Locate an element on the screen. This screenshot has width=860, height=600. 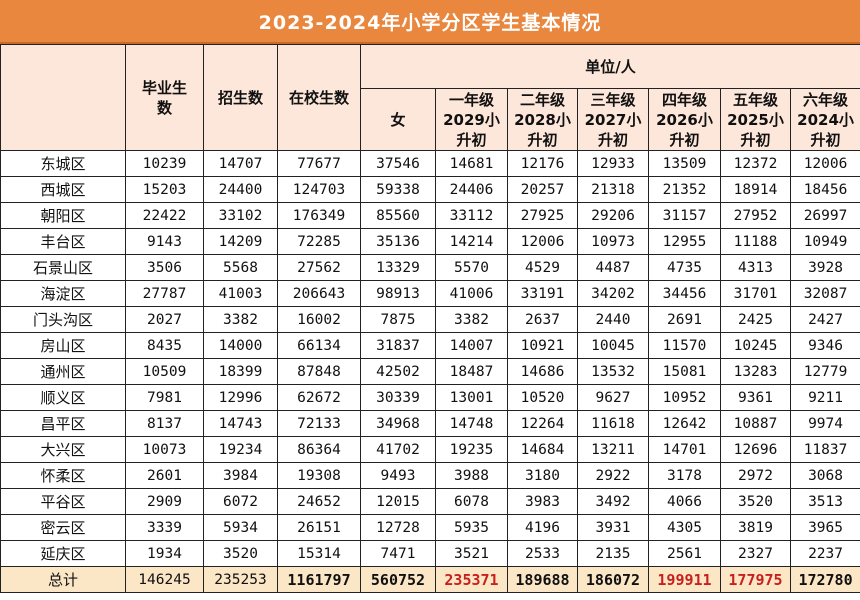
cell-district: 西城区 is located at coordinates (63, 189).